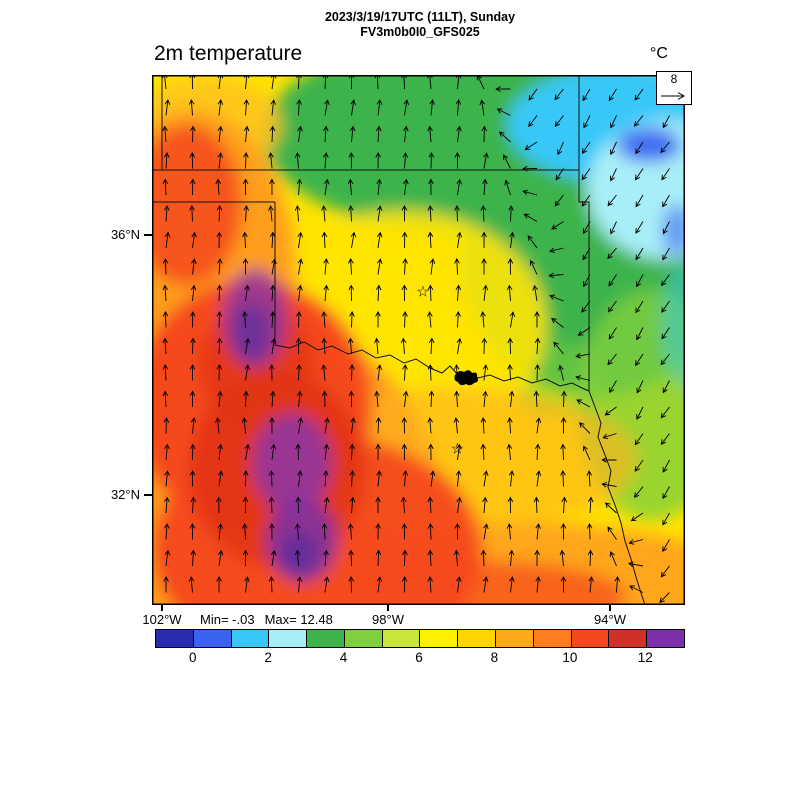  Describe the element at coordinates (466, 378) in the screenshot. I see `lake-icon` at that location.